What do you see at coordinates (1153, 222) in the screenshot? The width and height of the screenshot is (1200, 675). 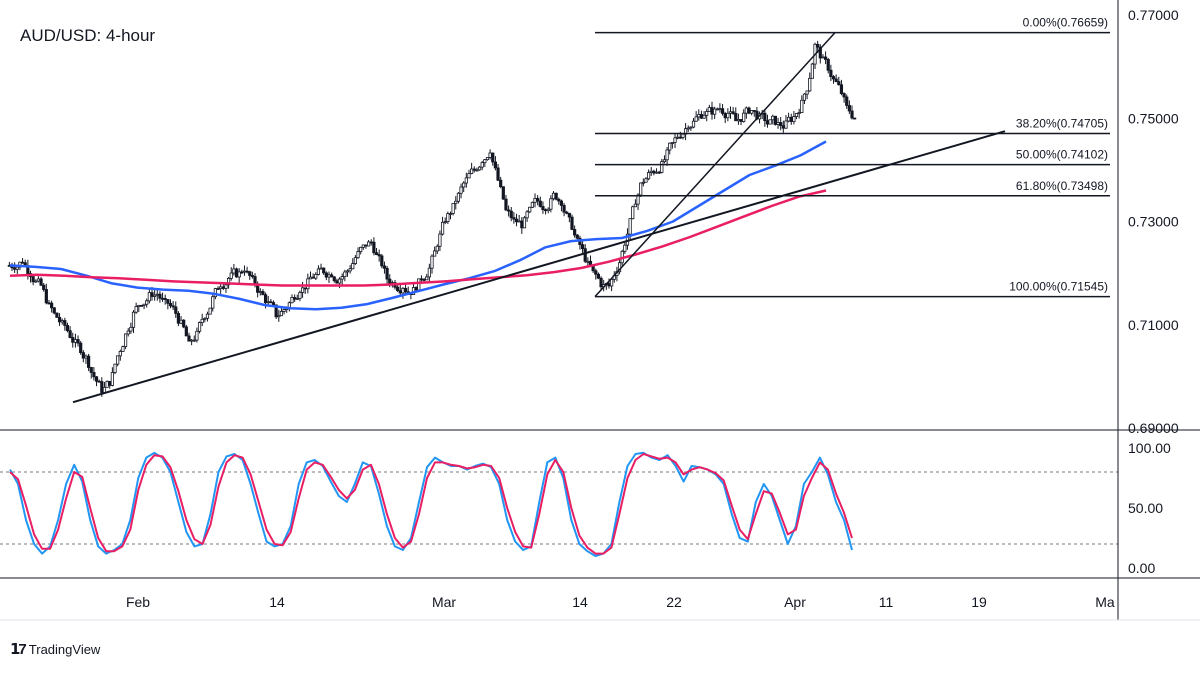 I see `price-tick-label: 0.73000` at bounding box center [1153, 222].